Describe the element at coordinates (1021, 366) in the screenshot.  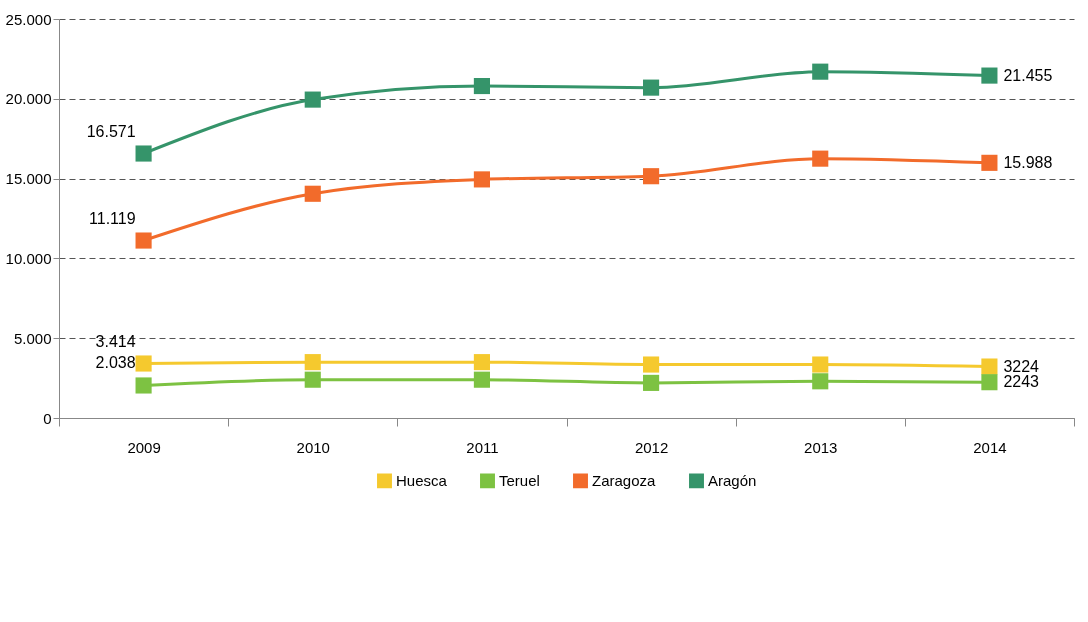
I see `data-label: 3224` at that location.